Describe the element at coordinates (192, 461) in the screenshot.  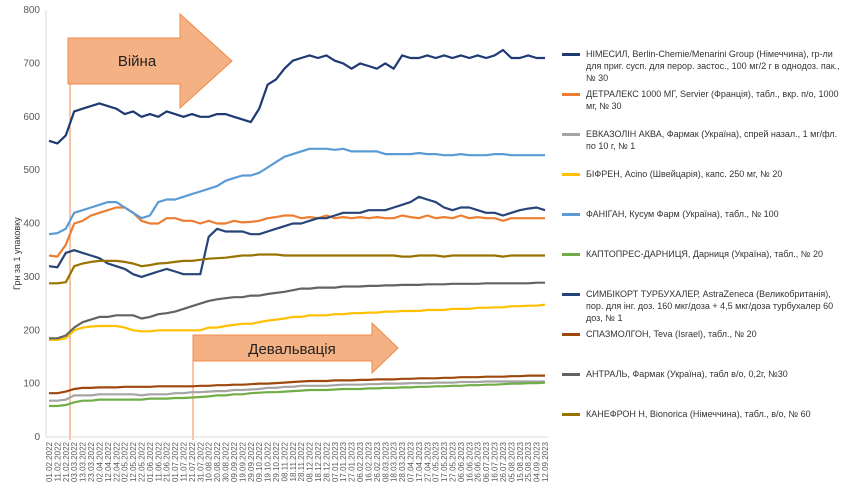
I see `x-tick-label: 21.07.2022` at that location.